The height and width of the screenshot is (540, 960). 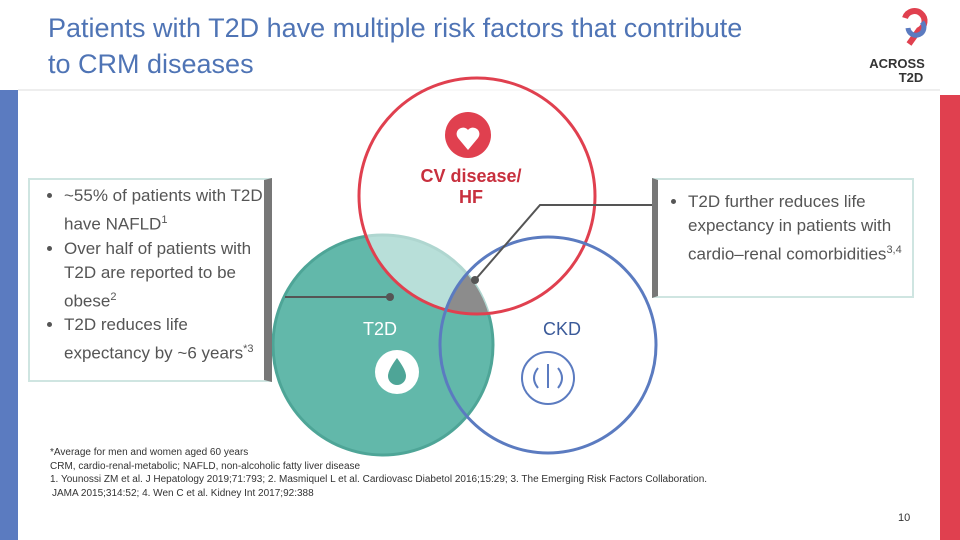 What do you see at coordinates (468, 138) in the screenshot?
I see `heart-shape` at bounding box center [468, 138].